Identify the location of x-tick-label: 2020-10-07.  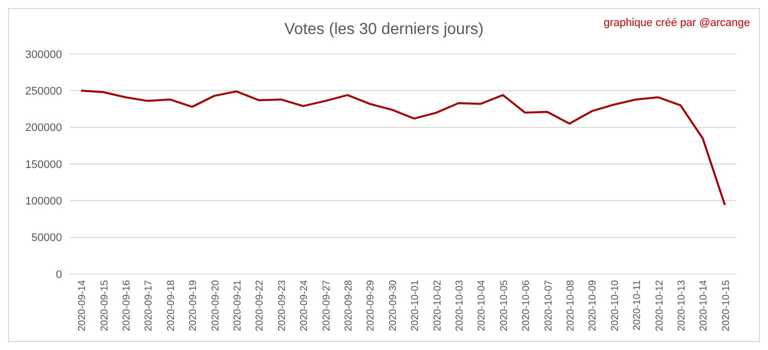
(548, 306).